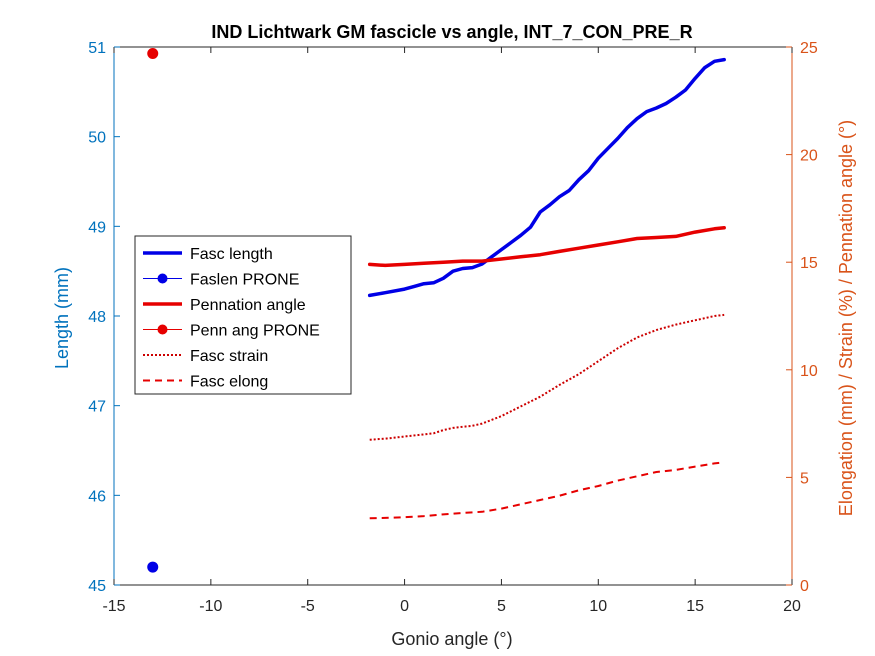 This screenshot has width=875, height=656. Describe the element at coordinates (695, 606) in the screenshot. I see `x-tick-label: 15` at that location.